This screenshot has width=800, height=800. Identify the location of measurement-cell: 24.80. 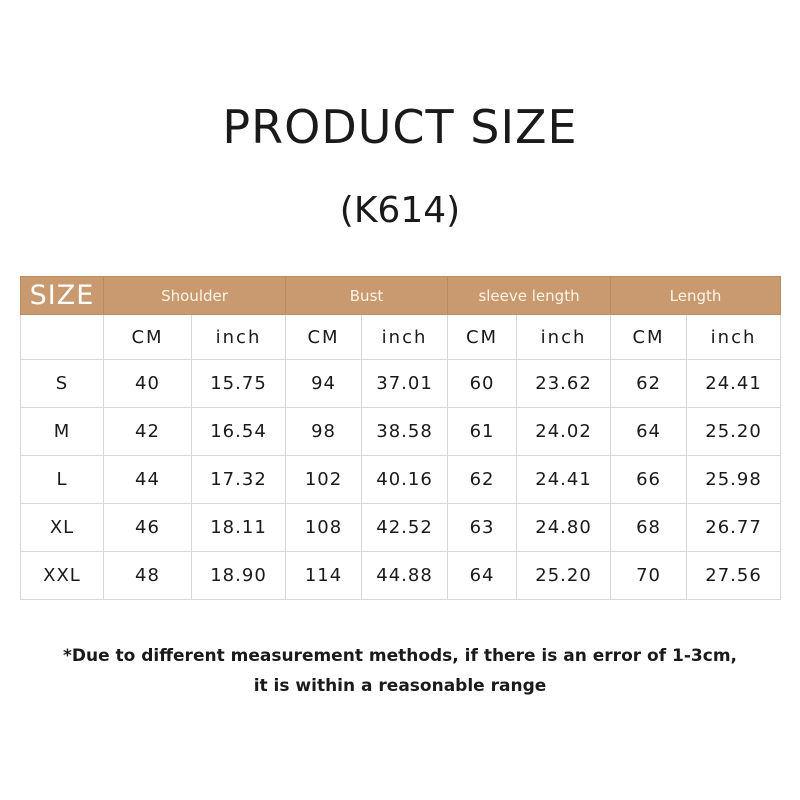
(564, 527).